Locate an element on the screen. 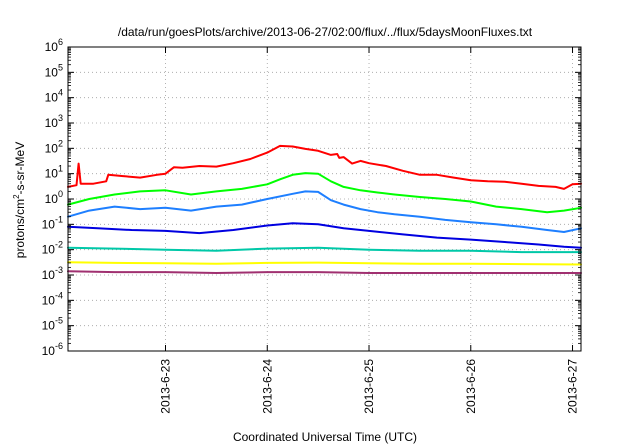 The image size is (640, 448). y-tick-label: 10¹ is located at coordinates (54, 172).